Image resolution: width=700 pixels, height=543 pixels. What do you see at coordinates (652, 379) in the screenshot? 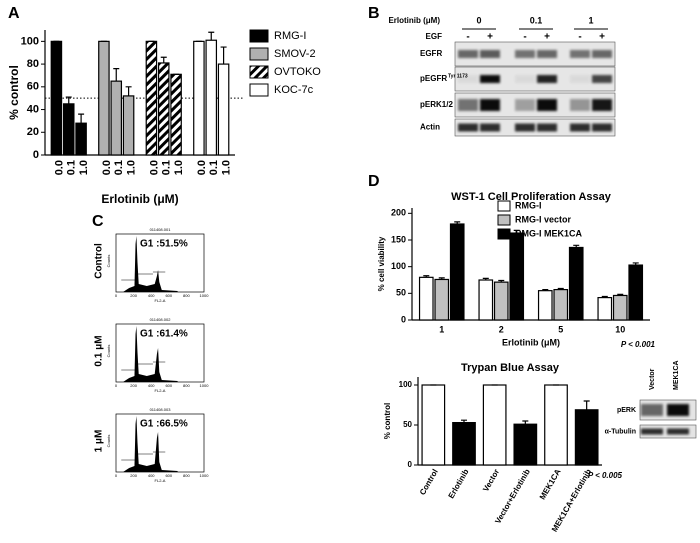
I see `small-blot-lane: Vector` at bounding box center [652, 379].